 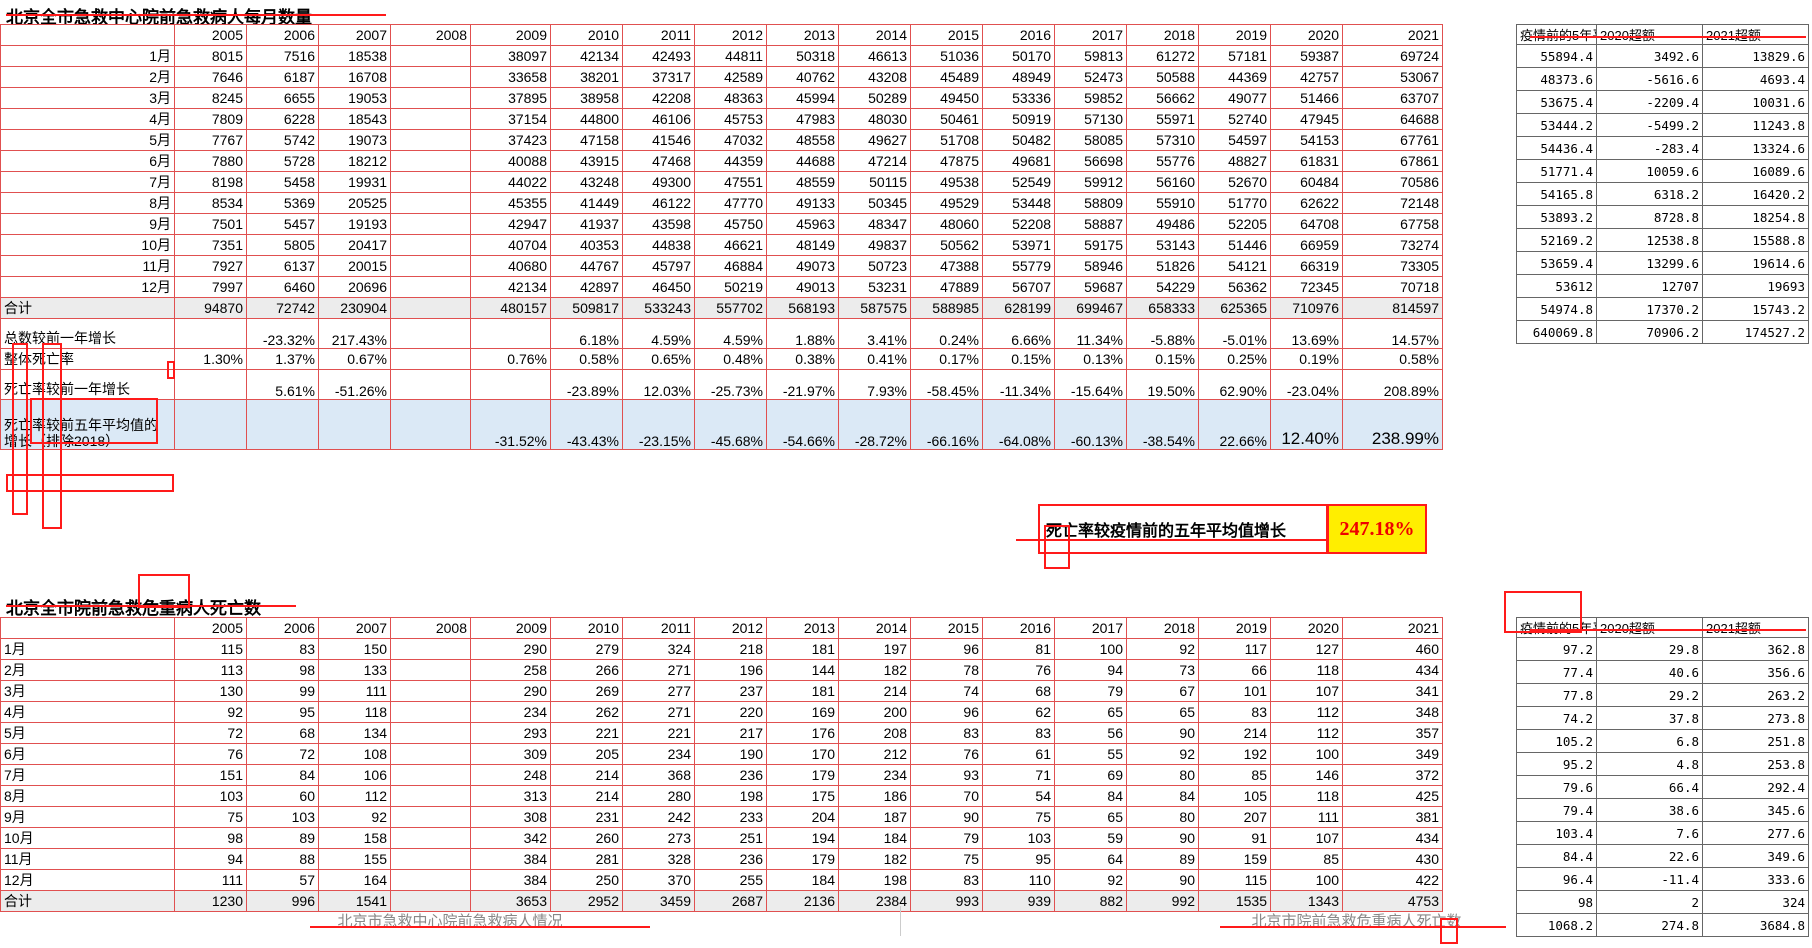 I want to click on data-cell: 67861, so click(x=1392, y=161).